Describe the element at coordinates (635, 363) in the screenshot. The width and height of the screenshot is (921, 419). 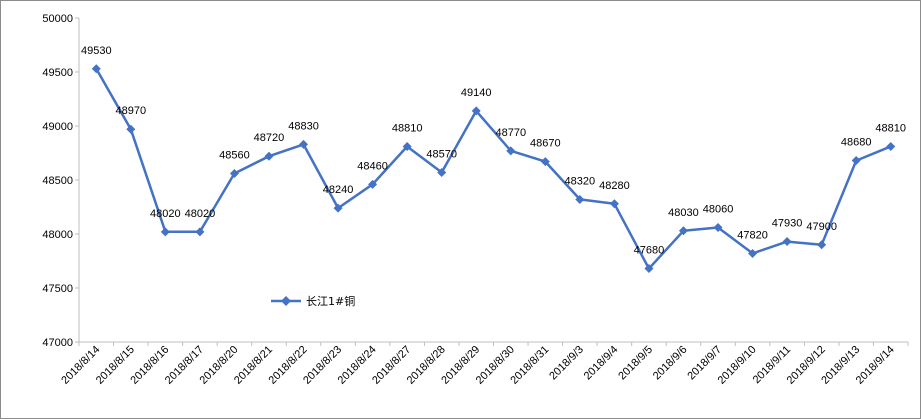
I see `x-tick-label: 2018/9/5` at that location.